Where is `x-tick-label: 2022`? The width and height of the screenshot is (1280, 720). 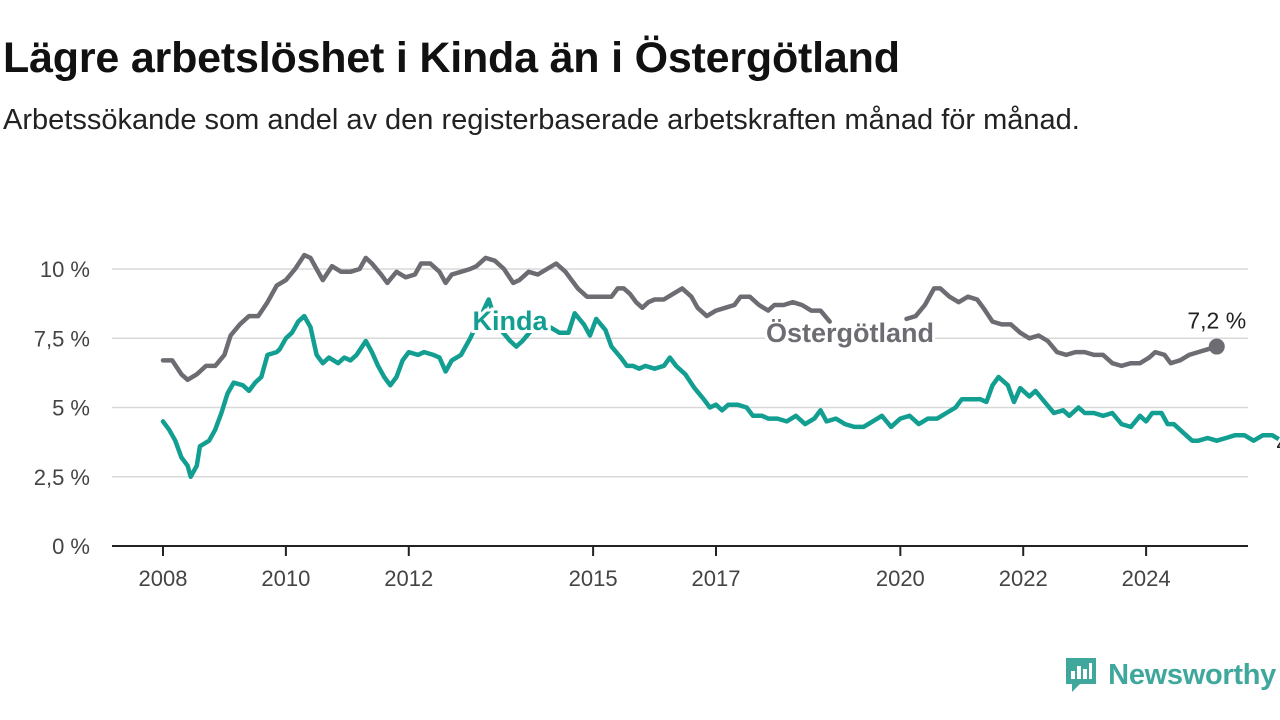
x-tick-label: 2022 is located at coordinates (1023, 578).